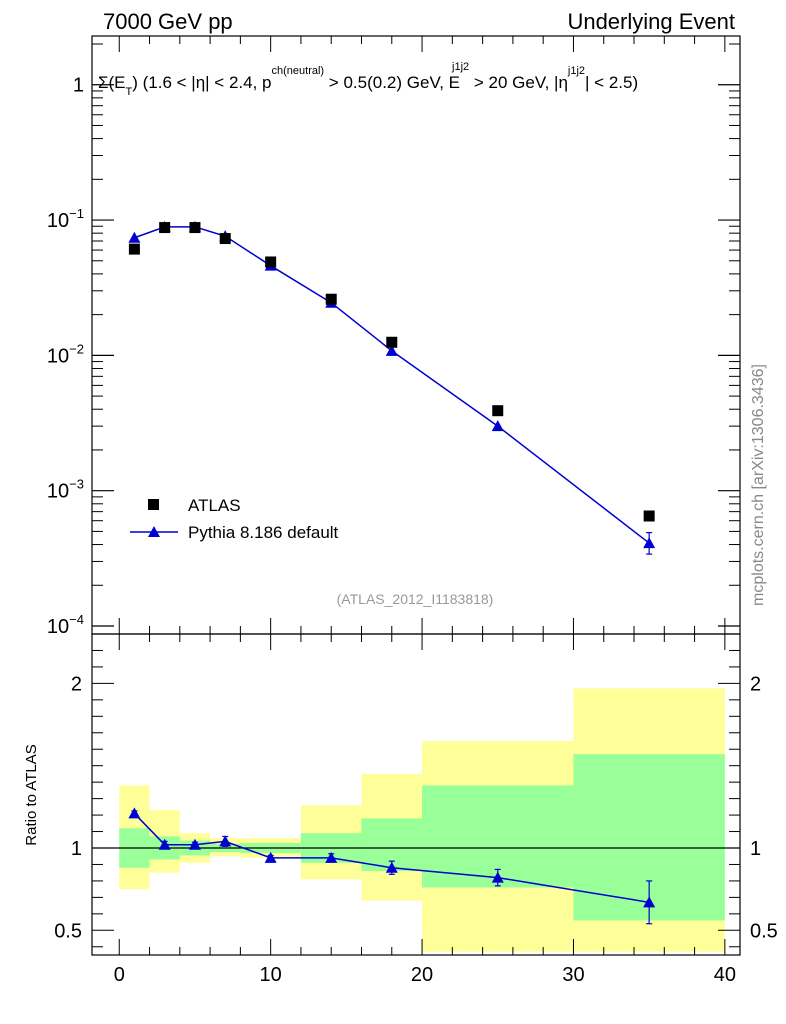 The height and width of the screenshot is (1024, 786). What do you see at coordinates (755, 849) in the screenshot?
I see `ratio-y-tick-label-right: 1` at bounding box center [755, 849].